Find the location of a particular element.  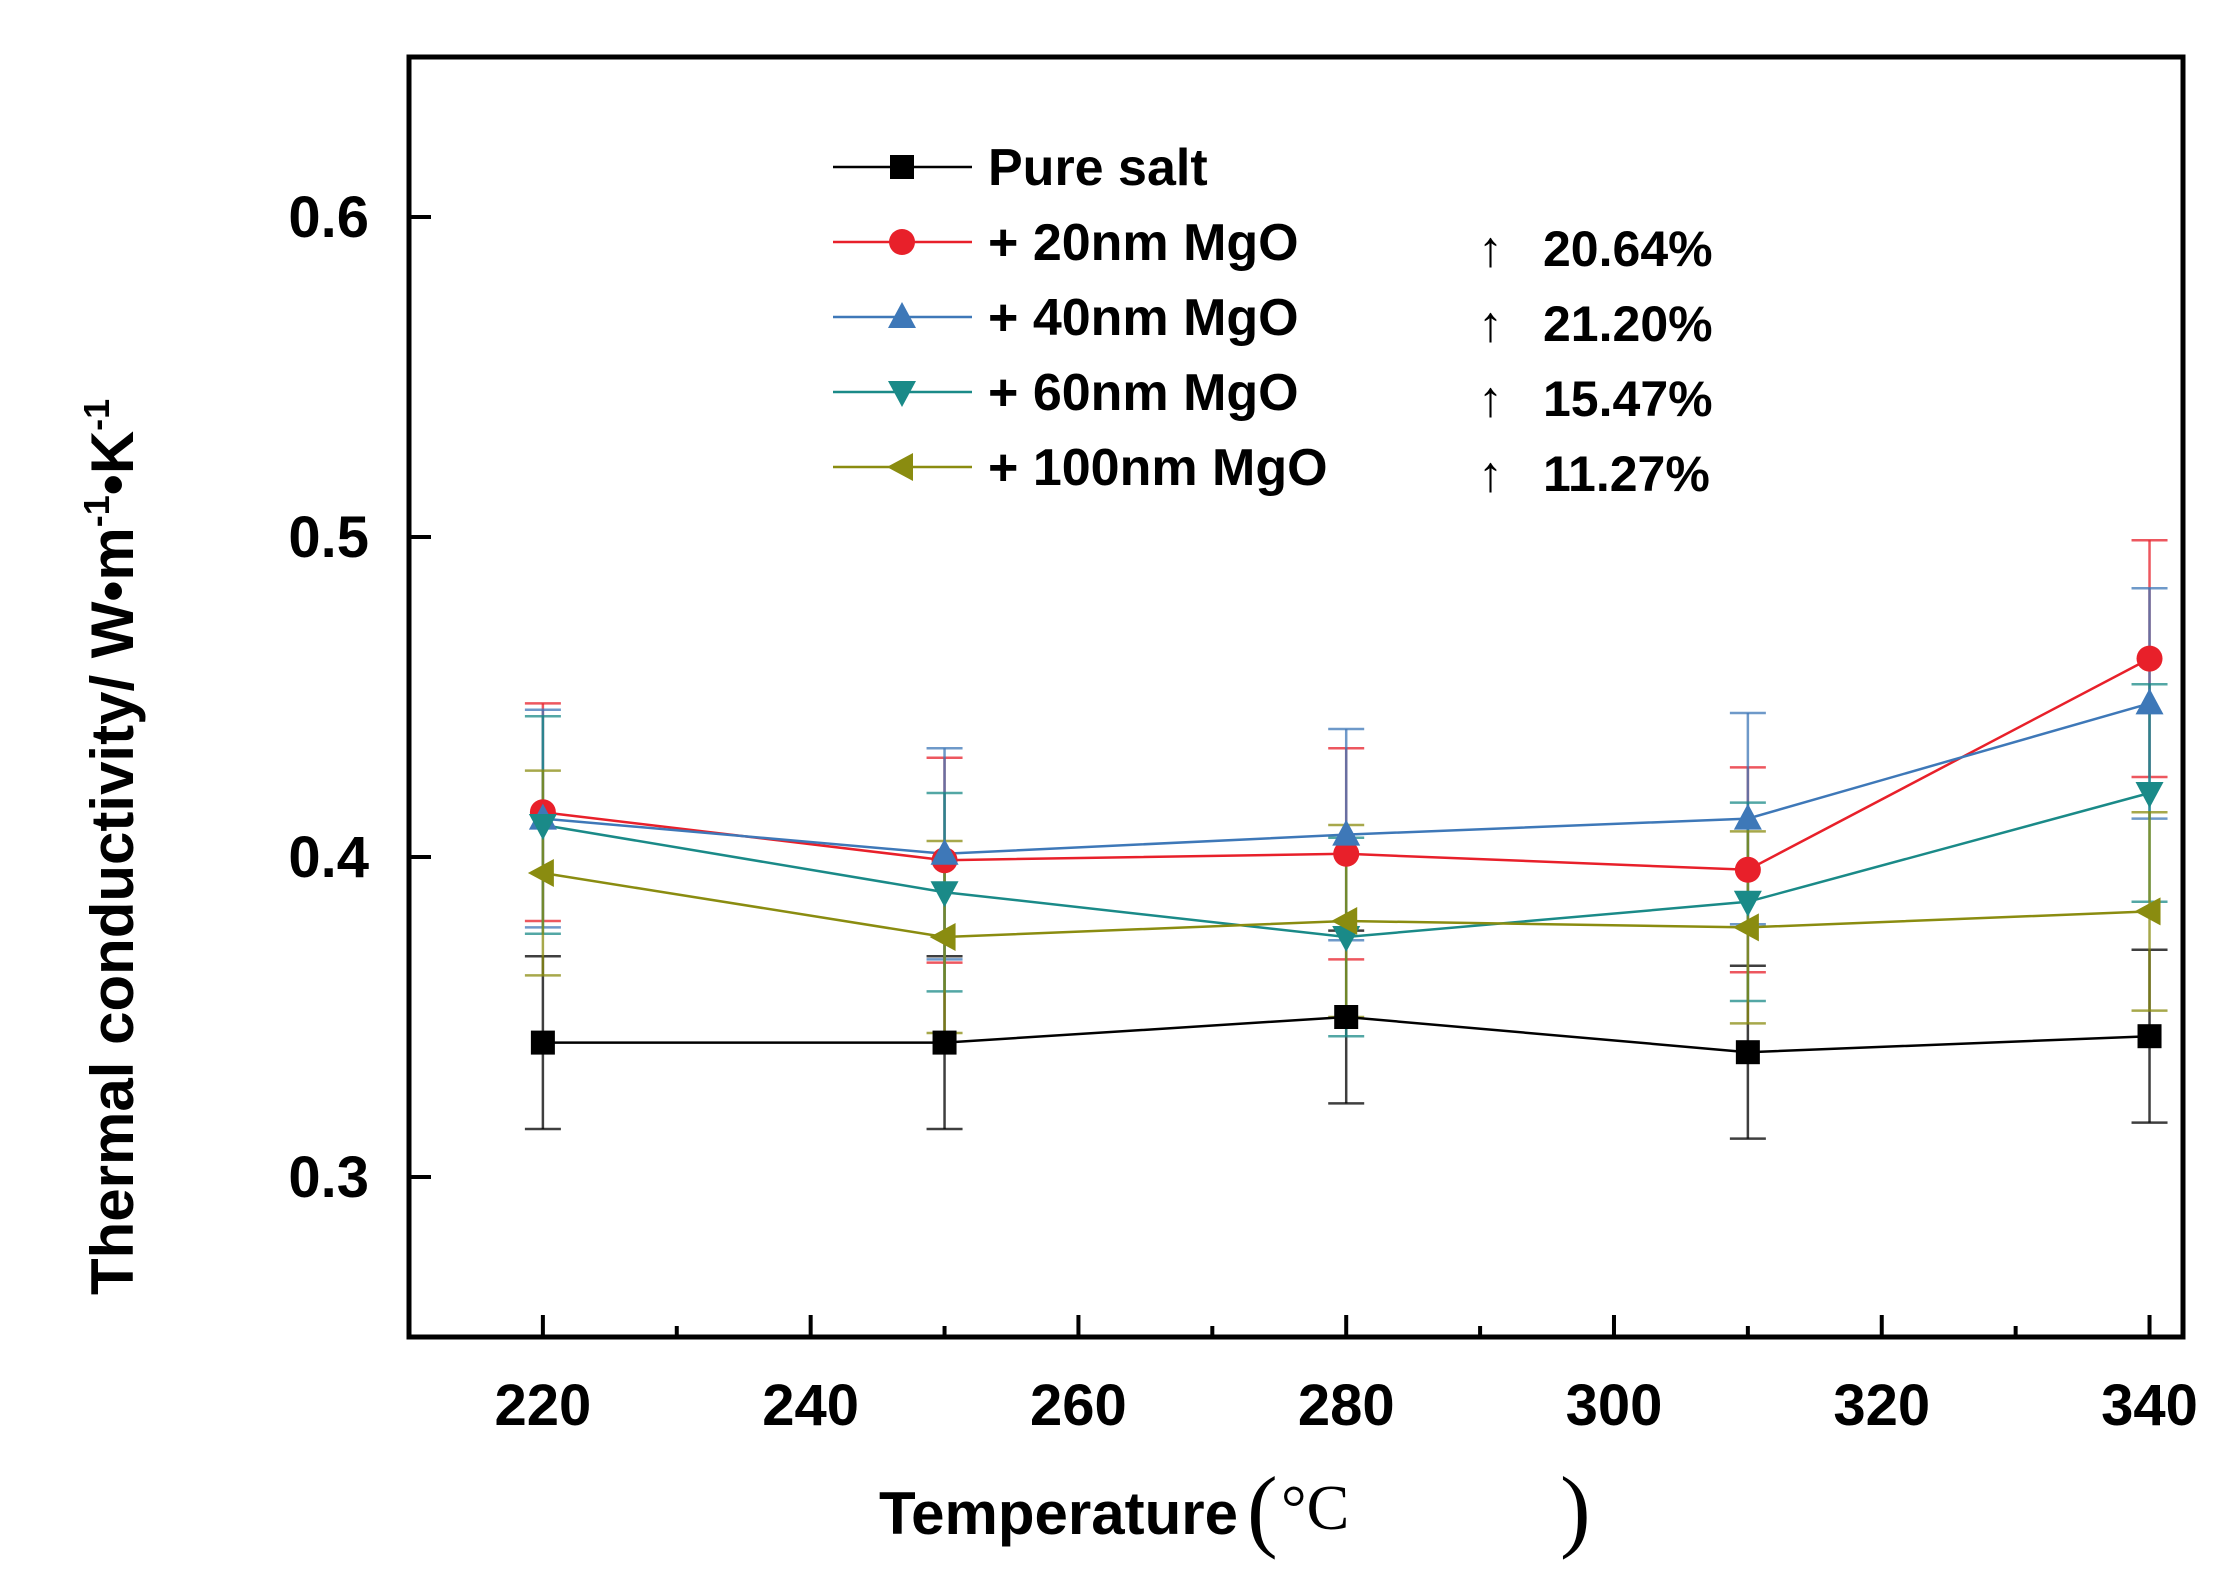

x-axis-unit: °C is located at coordinates (1315, 1507).